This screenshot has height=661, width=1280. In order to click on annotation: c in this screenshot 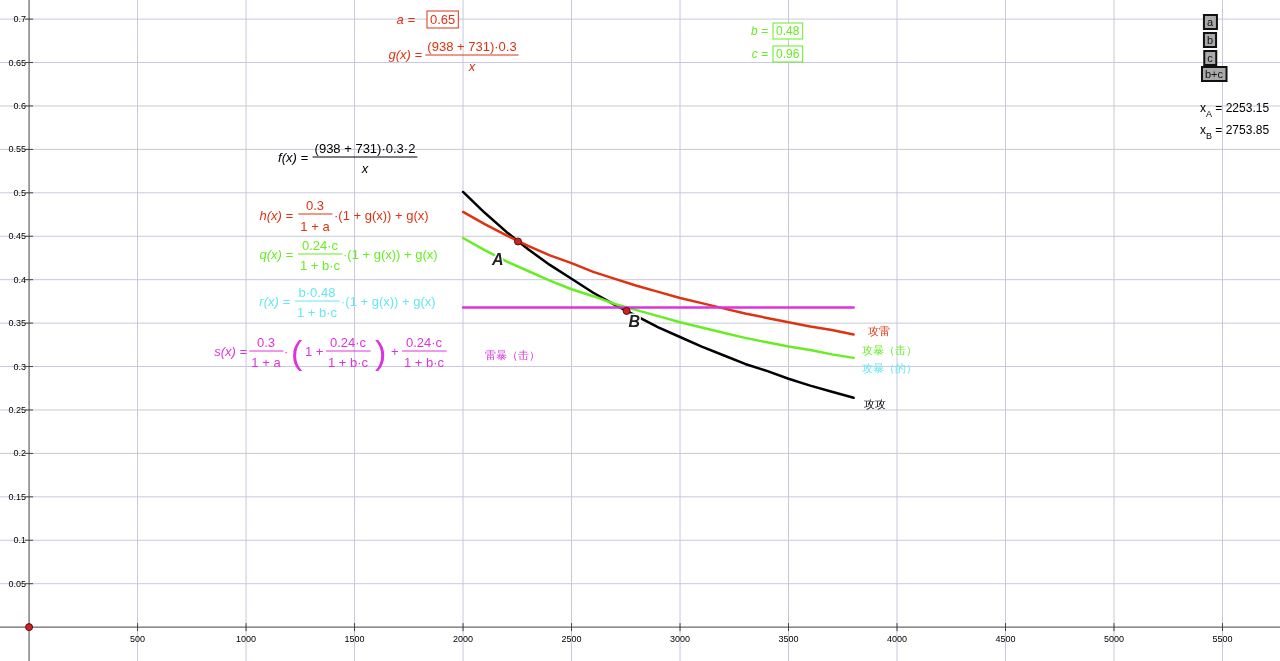, I will do `click(1210, 58)`.